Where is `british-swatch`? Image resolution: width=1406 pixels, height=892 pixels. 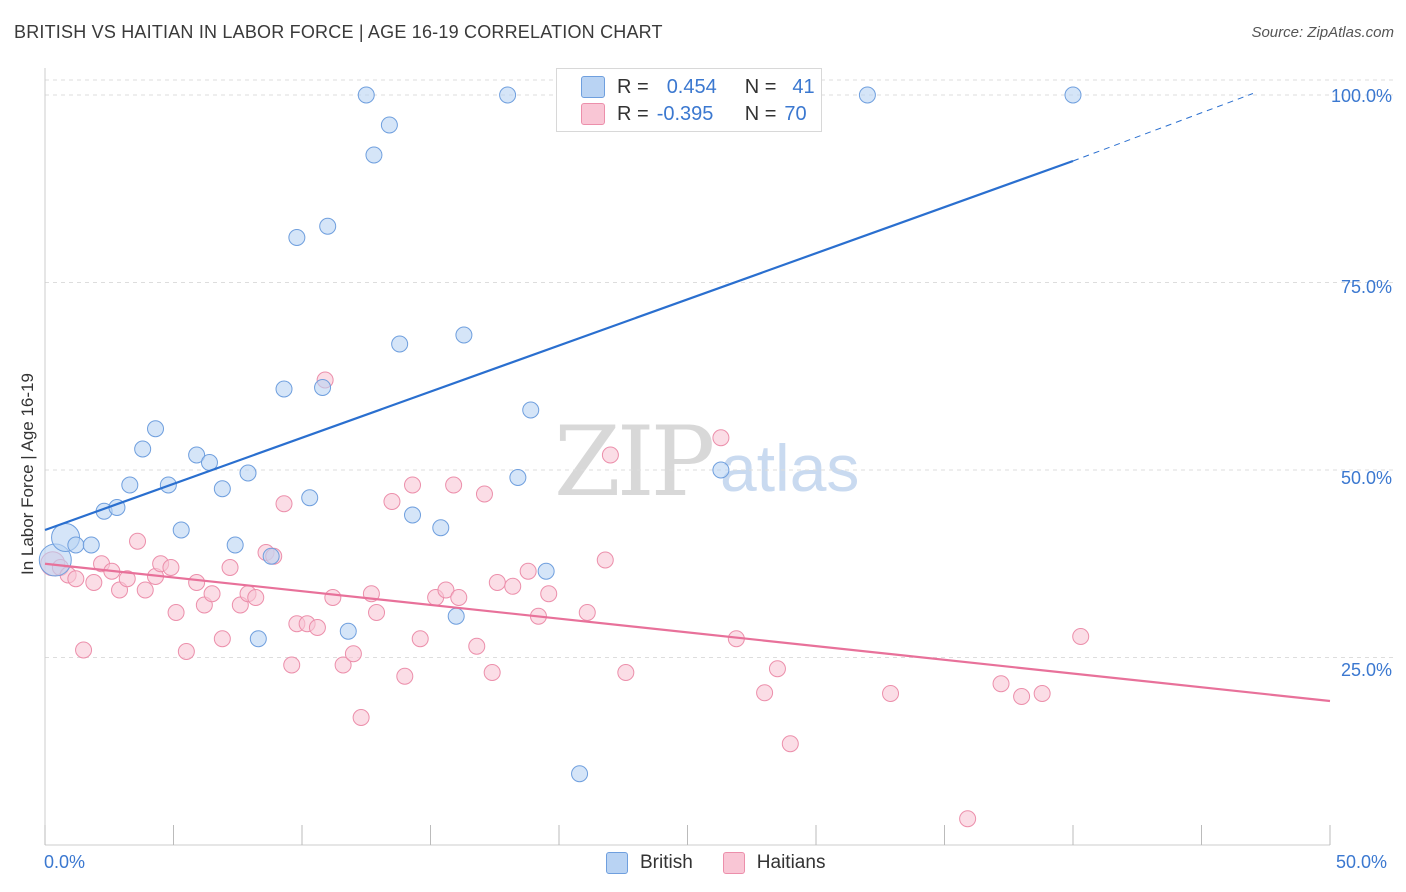 british-swatch is located at coordinates (617, 863).